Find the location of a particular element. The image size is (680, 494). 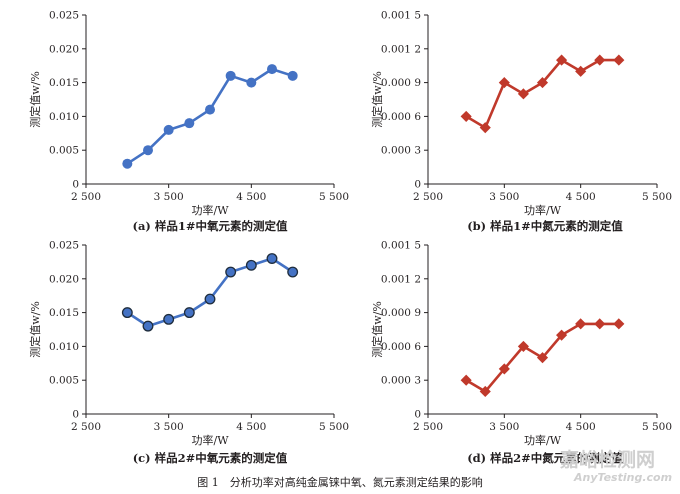

watermark-text: 嘉峪检测网 is located at coordinates (607, 459).